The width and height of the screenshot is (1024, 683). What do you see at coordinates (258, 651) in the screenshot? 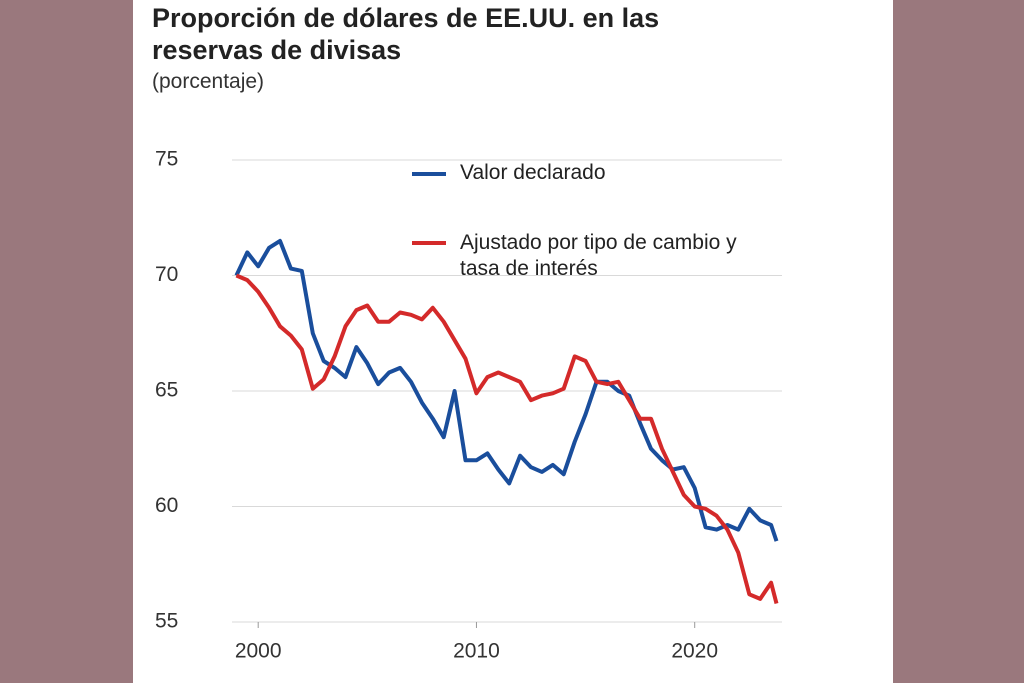
I see `x-tick-label: 2000` at bounding box center [258, 651].